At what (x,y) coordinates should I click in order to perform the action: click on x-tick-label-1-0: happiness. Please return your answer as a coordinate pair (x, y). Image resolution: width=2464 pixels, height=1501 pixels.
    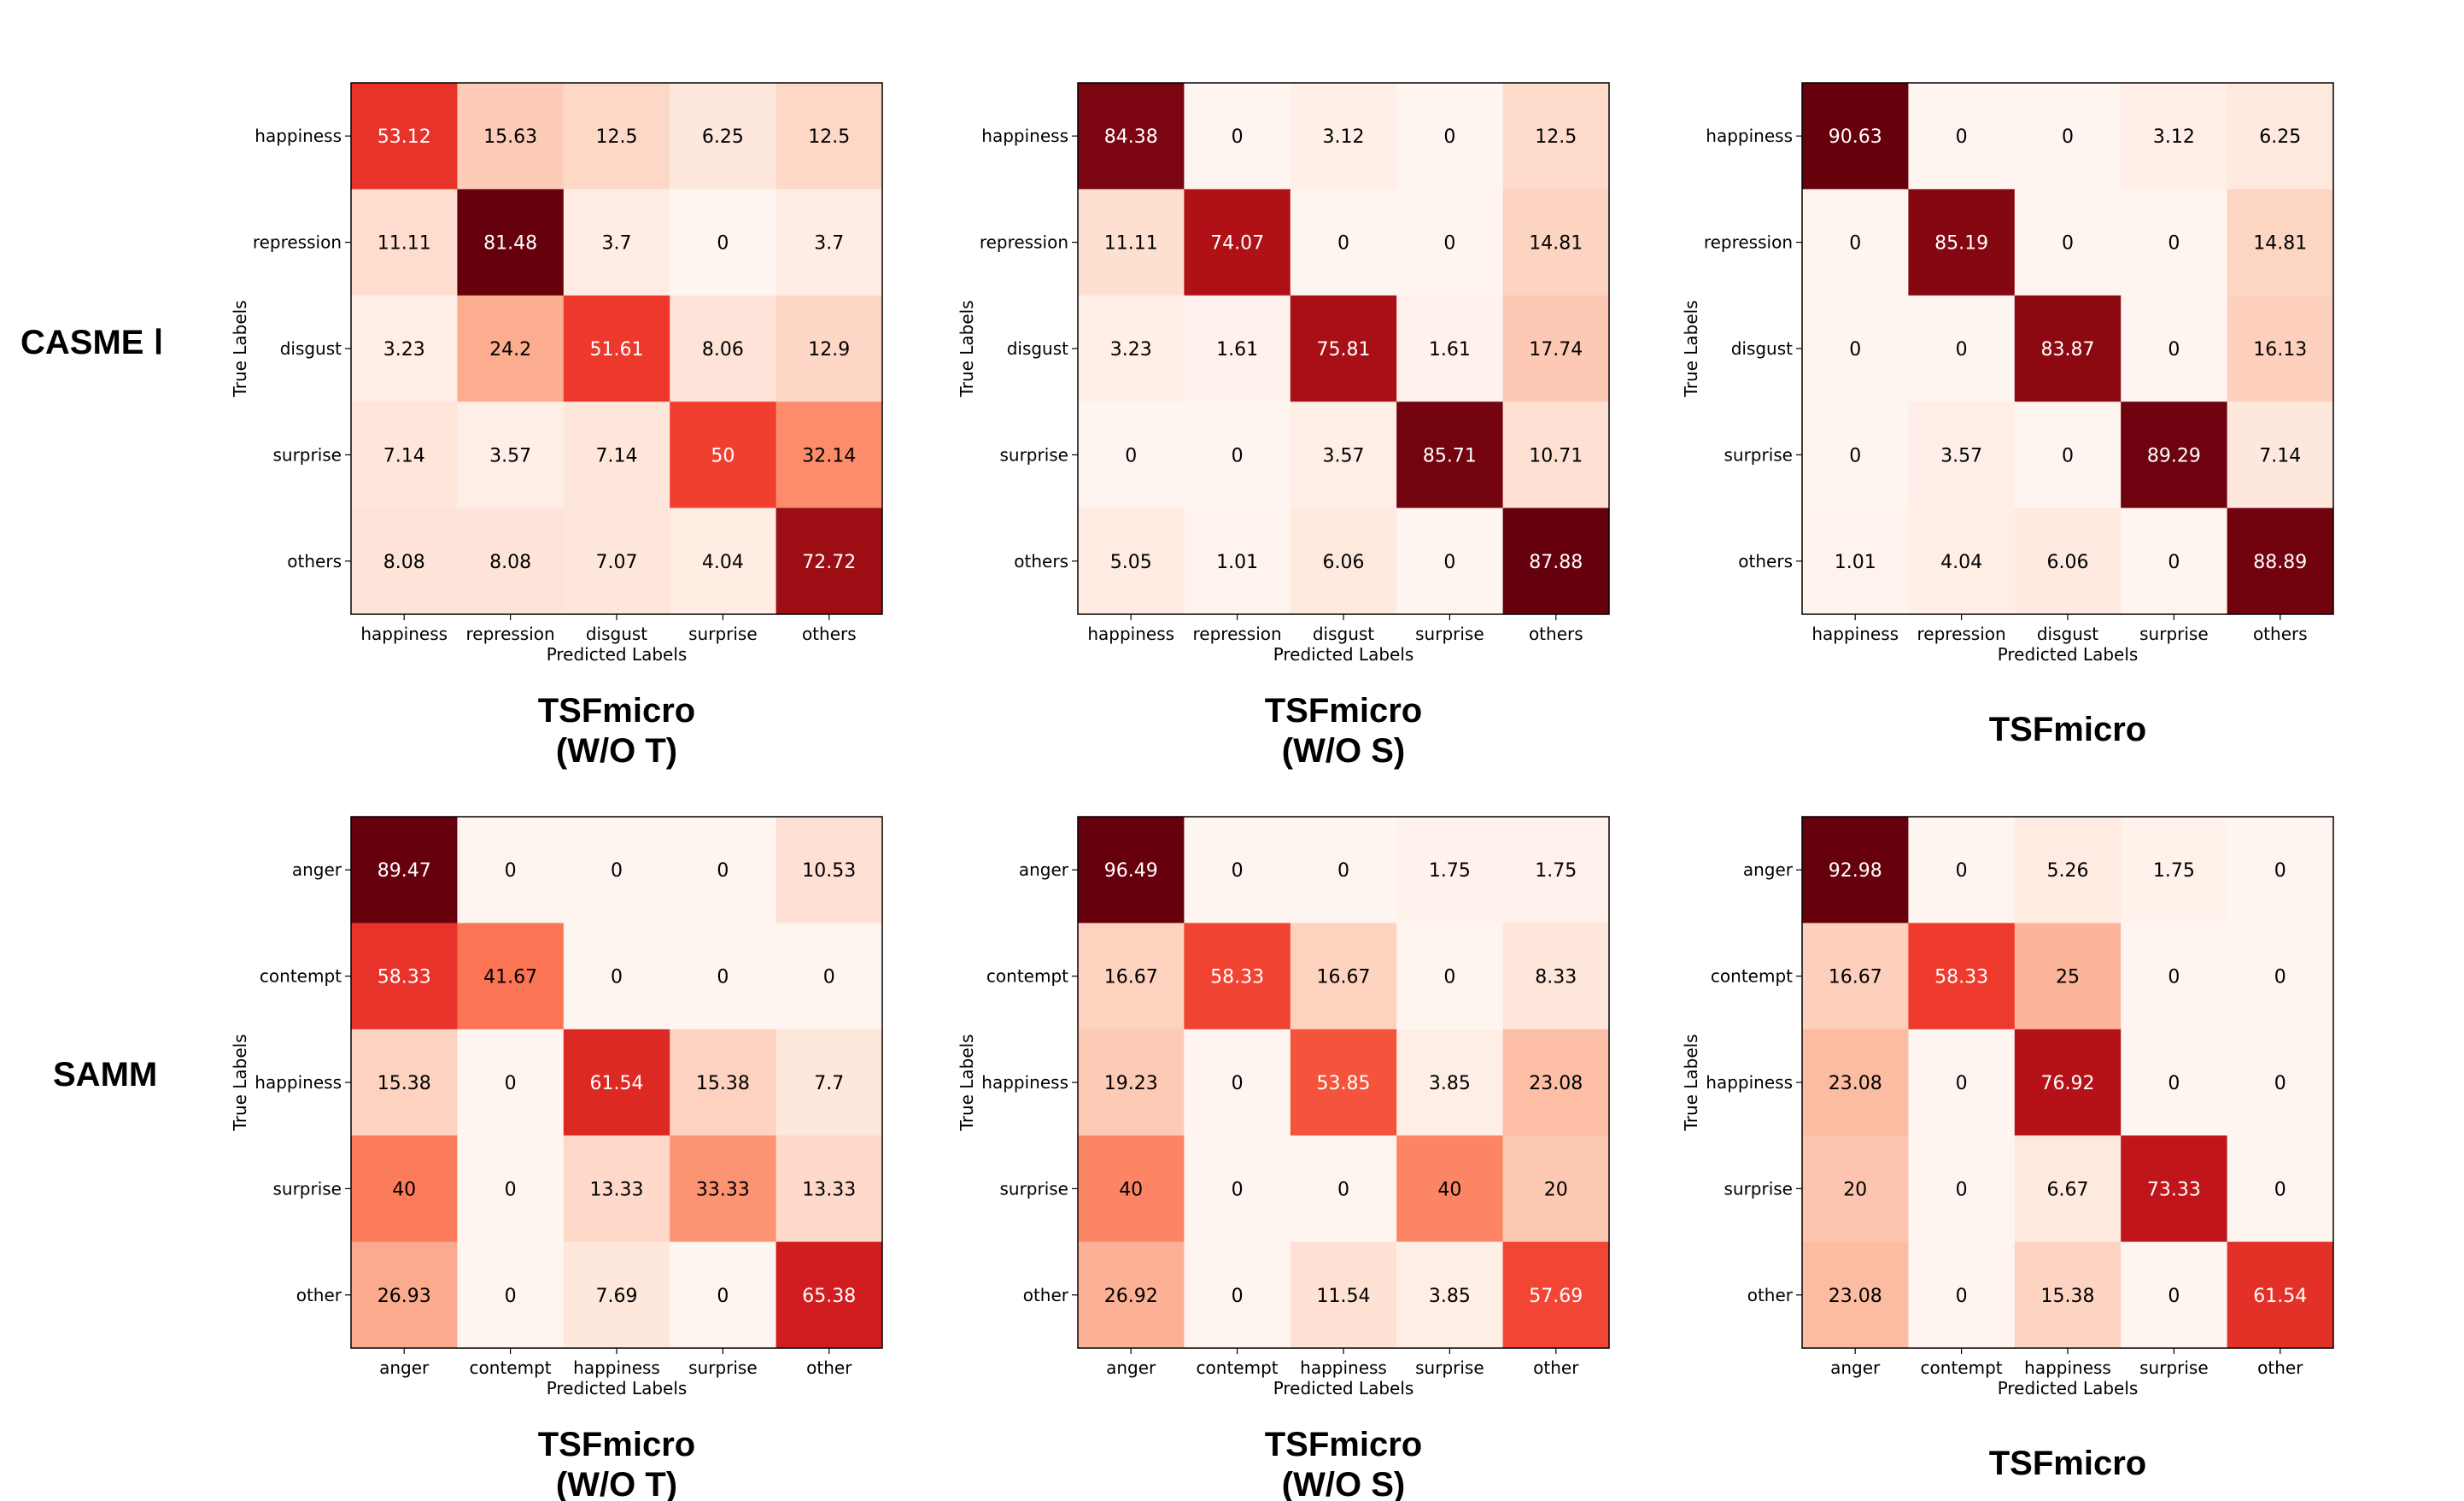
    Looking at the image, I should click on (1130, 634).